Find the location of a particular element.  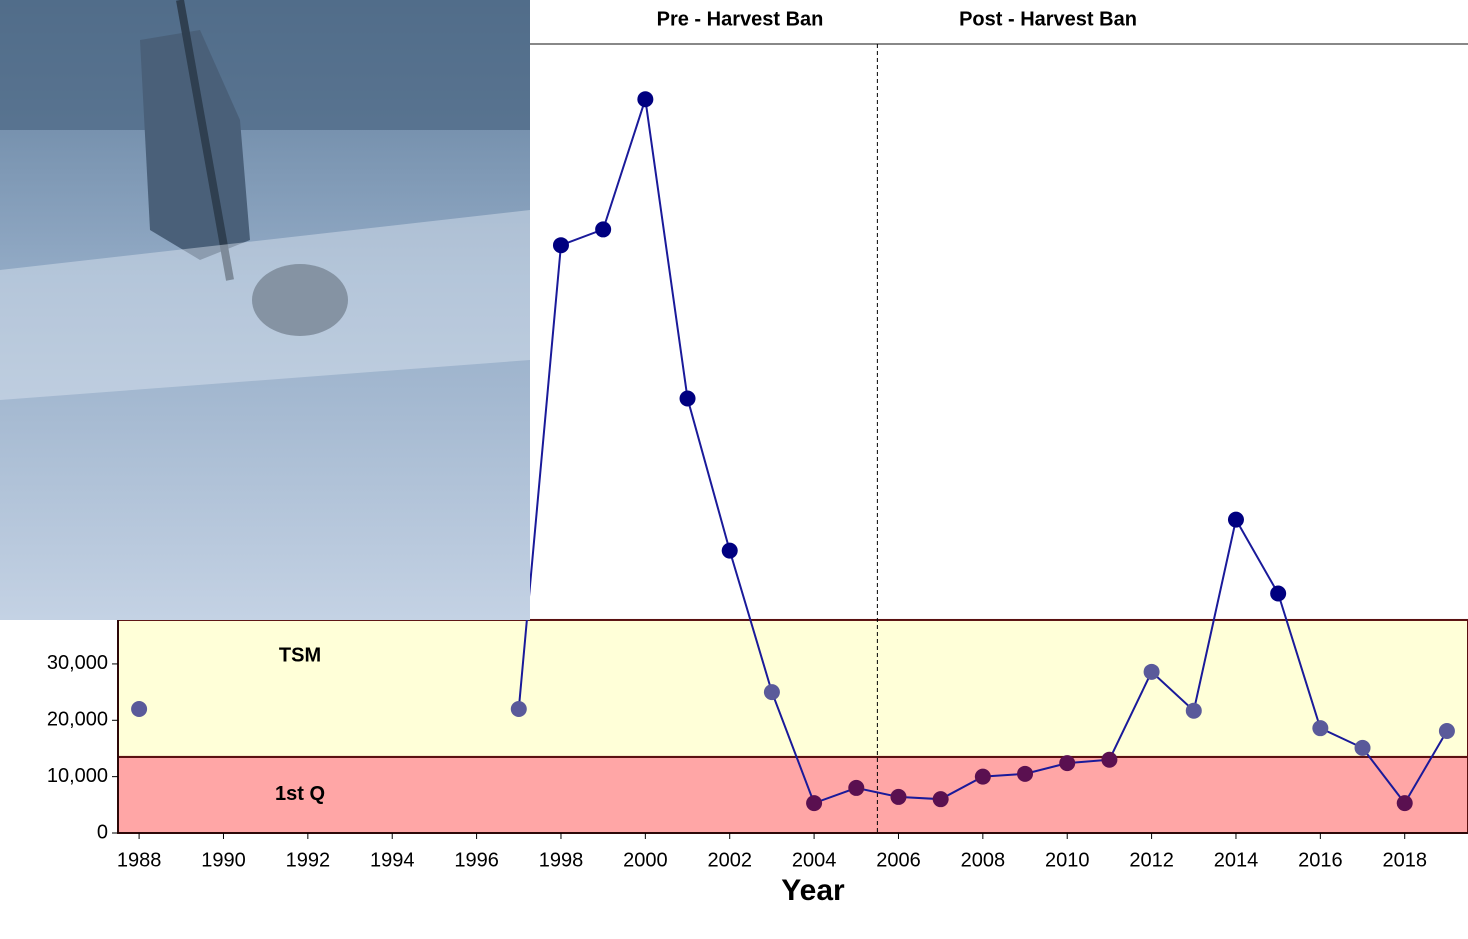

x-tick-label: 2010 is located at coordinates (1067, 860).